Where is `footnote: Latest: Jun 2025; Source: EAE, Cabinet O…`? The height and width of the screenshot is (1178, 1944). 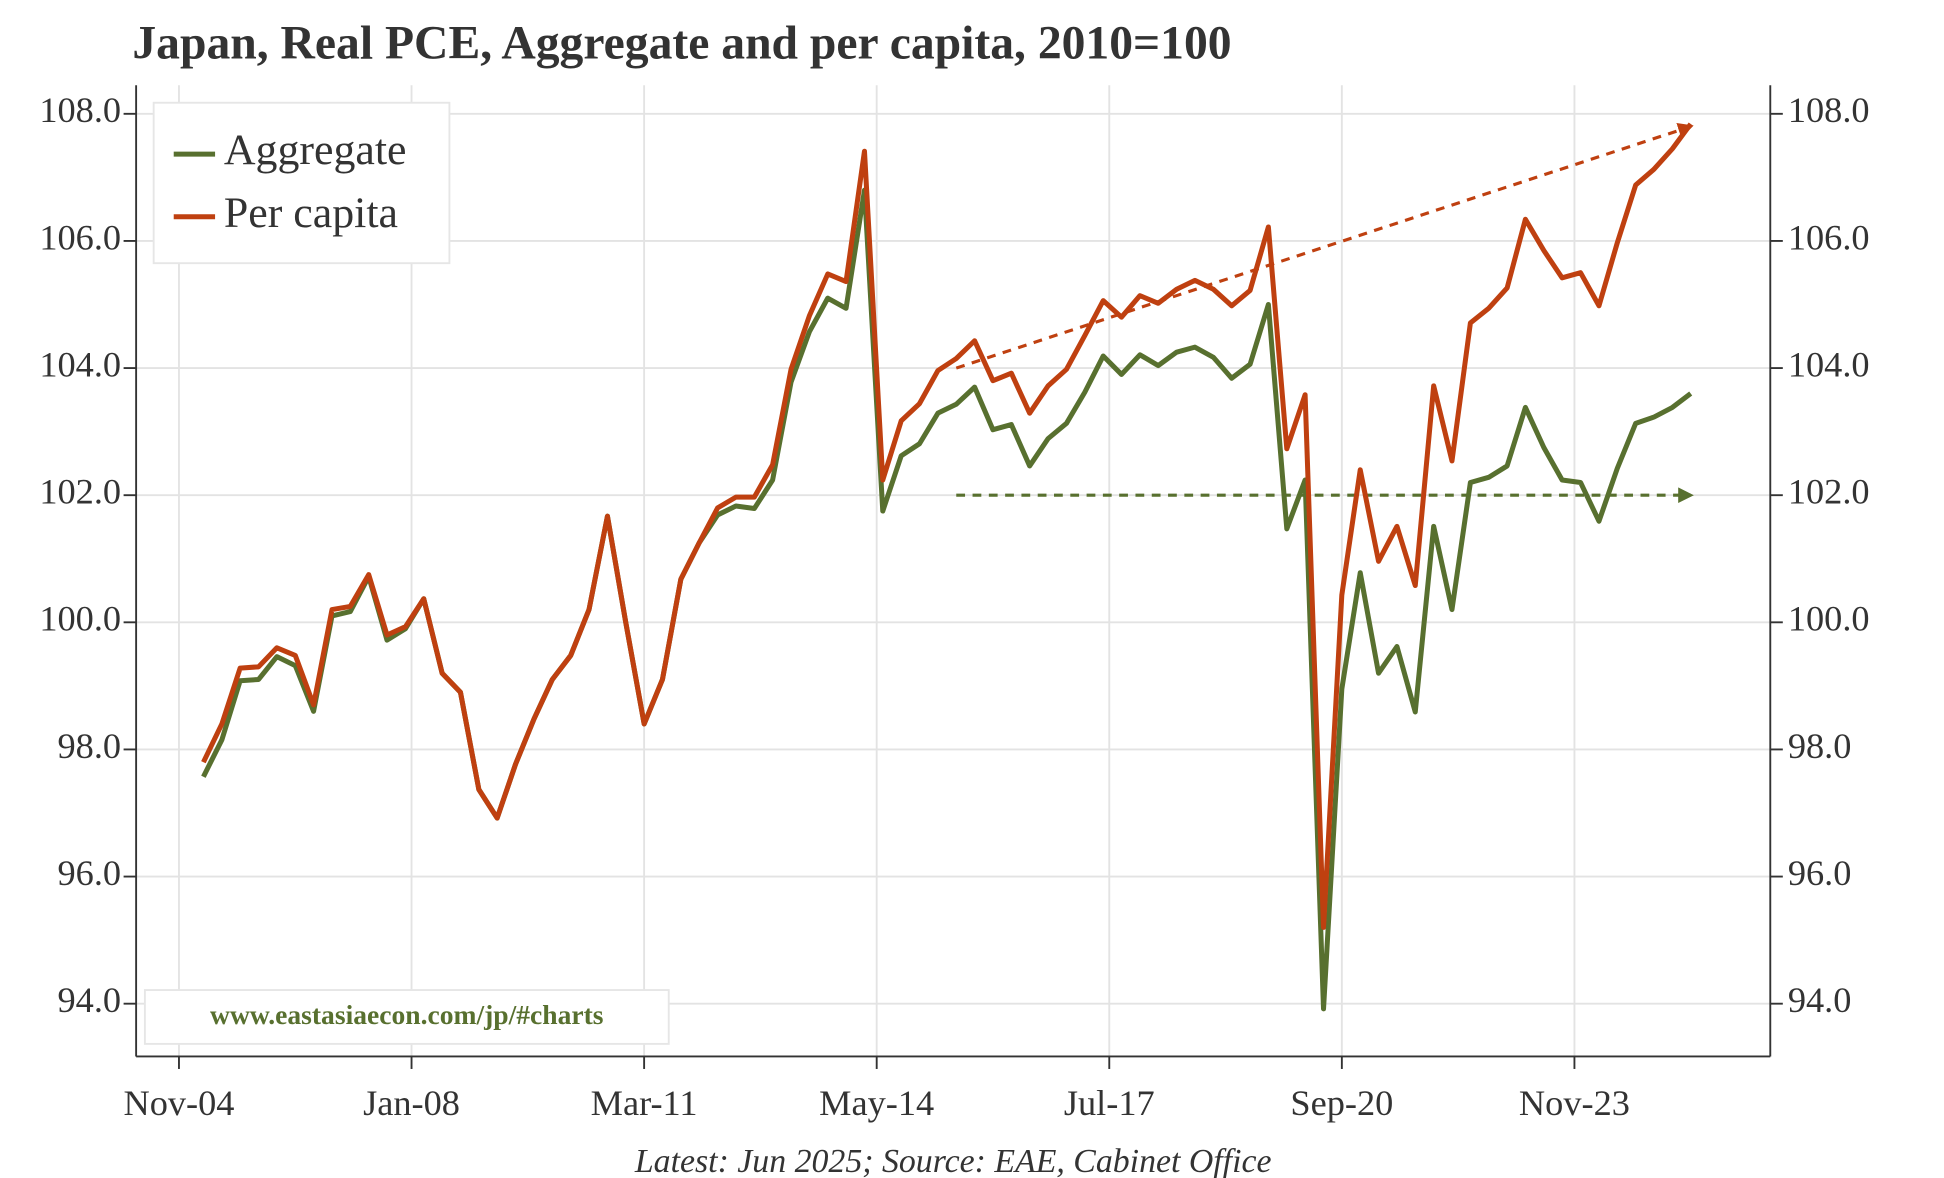 footnote: Latest: Jun 2025; Source: EAE, Cabinet O… is located at coordinates (953, 1160).